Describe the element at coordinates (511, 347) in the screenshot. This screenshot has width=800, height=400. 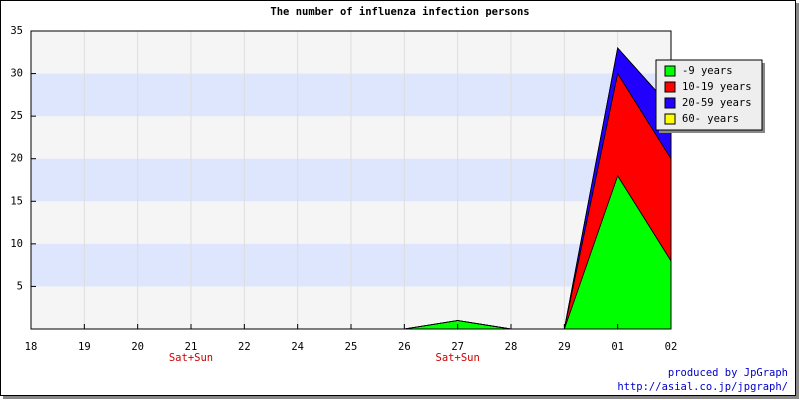
I see `x-tick-label: 28` at that location.